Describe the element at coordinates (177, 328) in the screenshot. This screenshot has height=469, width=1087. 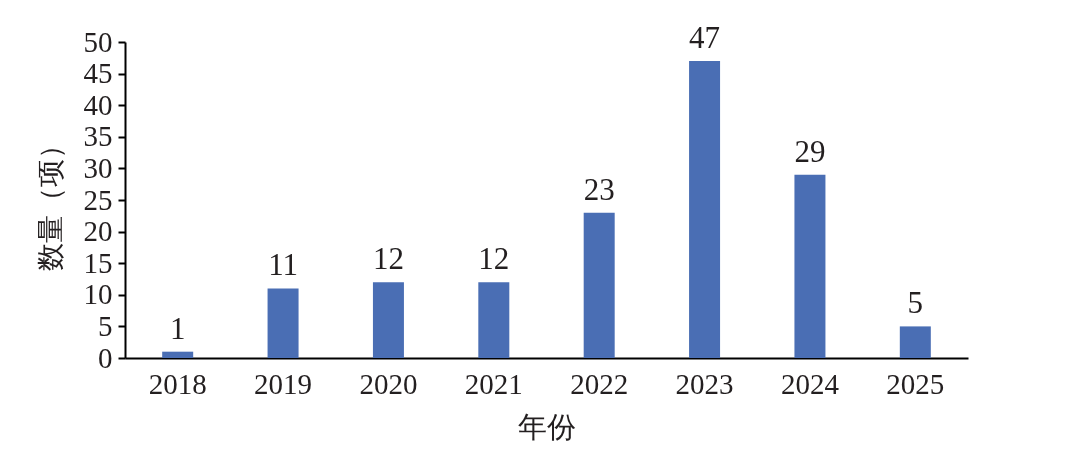
I see `data-label: 1` at that location.